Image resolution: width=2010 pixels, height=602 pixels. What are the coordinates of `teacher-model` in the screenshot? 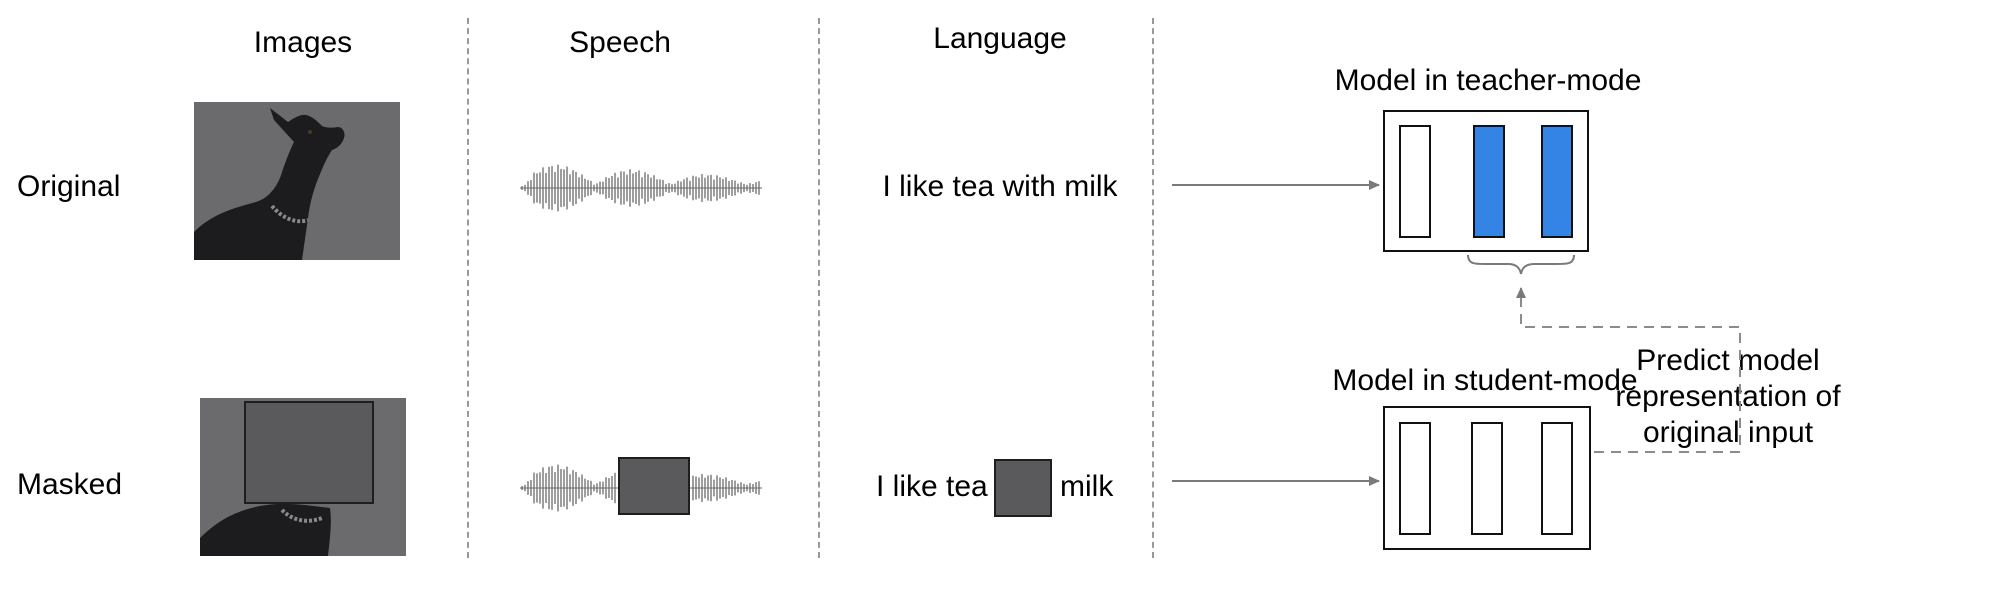 It's located at (1486, 181).